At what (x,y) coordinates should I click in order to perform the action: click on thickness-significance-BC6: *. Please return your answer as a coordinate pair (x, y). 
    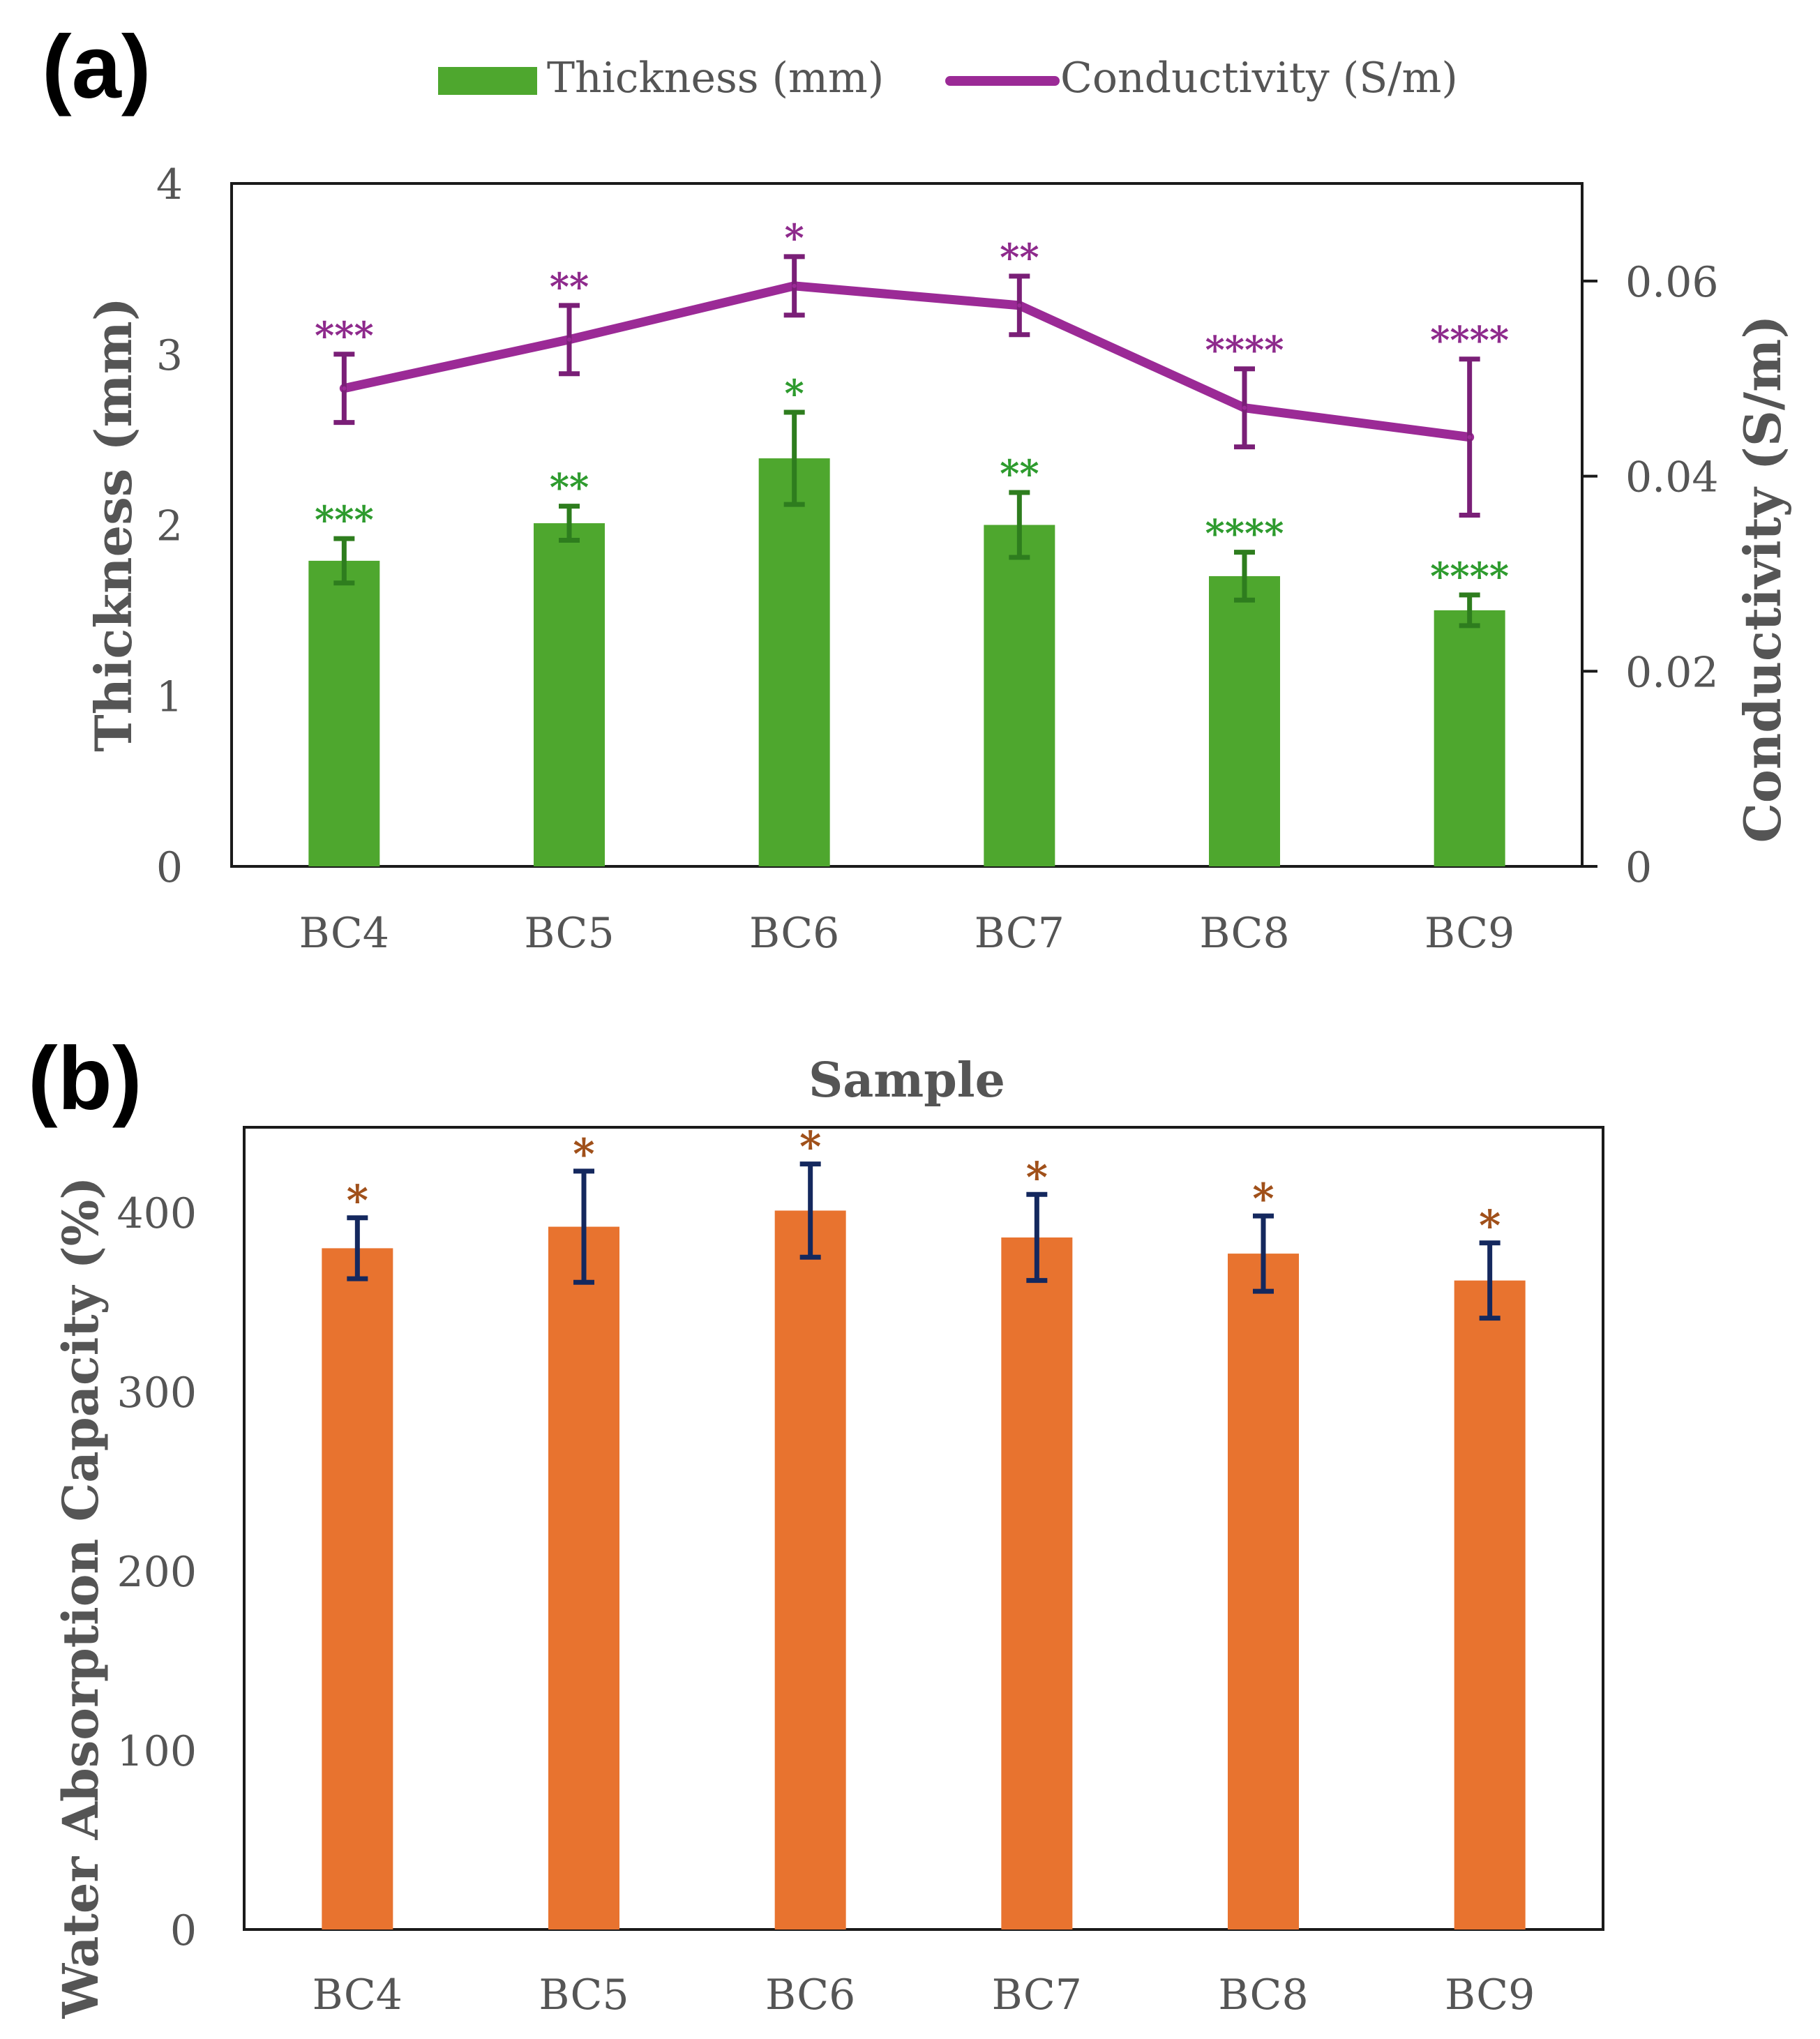
    Looking at the image, I should click on (794, 394).